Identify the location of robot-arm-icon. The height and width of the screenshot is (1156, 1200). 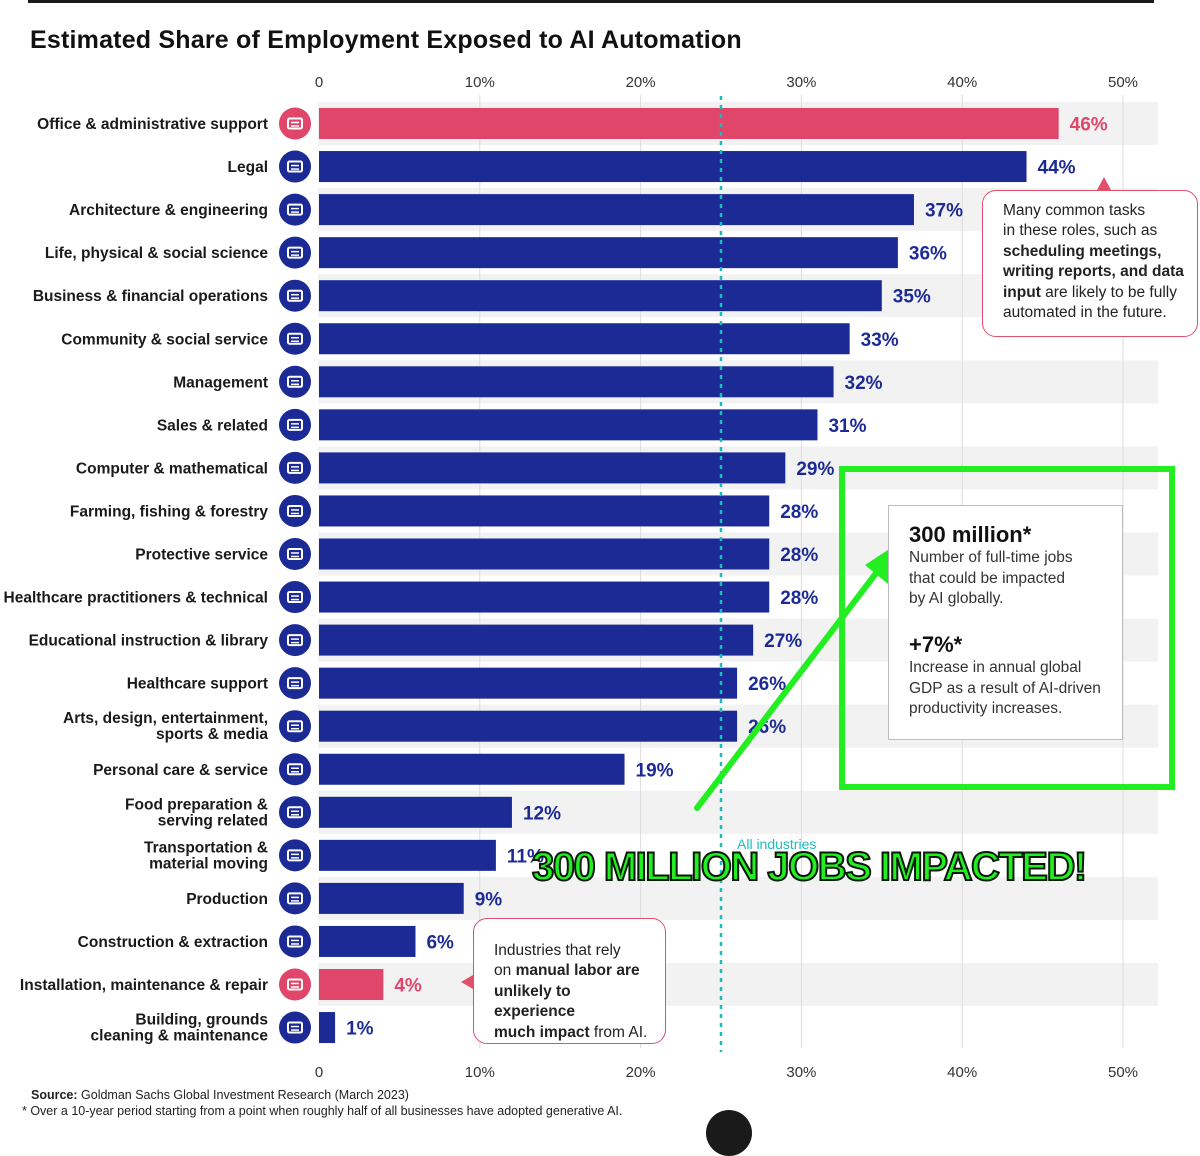
(295, 984).